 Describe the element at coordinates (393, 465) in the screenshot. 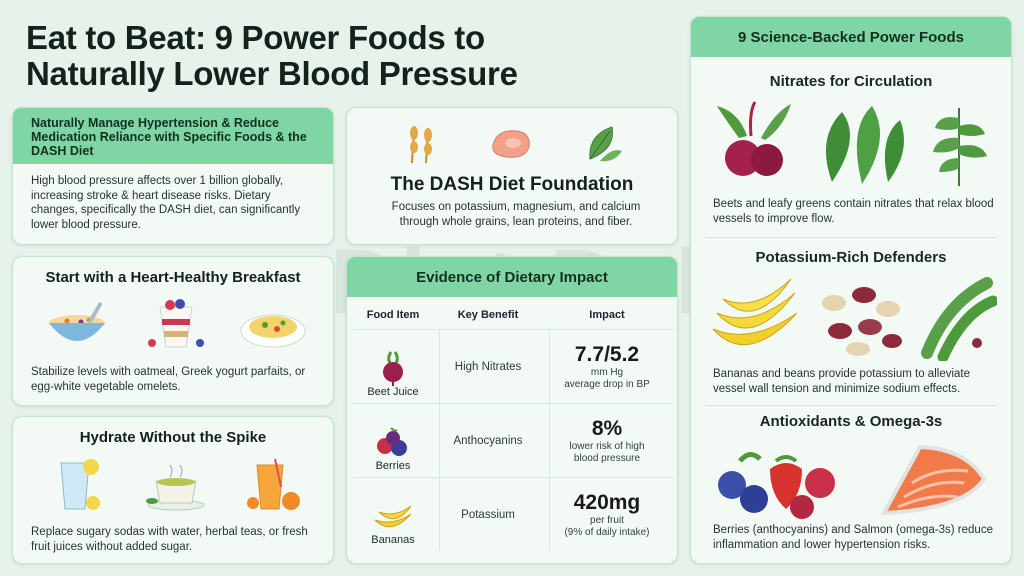

I see `food-name: Berries` at that location.